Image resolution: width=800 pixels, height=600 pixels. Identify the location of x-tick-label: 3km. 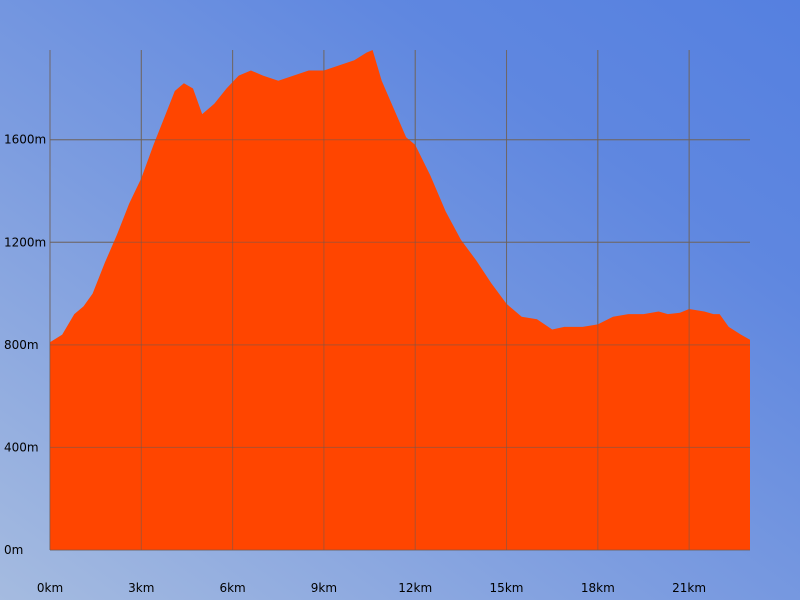
(141, 588).